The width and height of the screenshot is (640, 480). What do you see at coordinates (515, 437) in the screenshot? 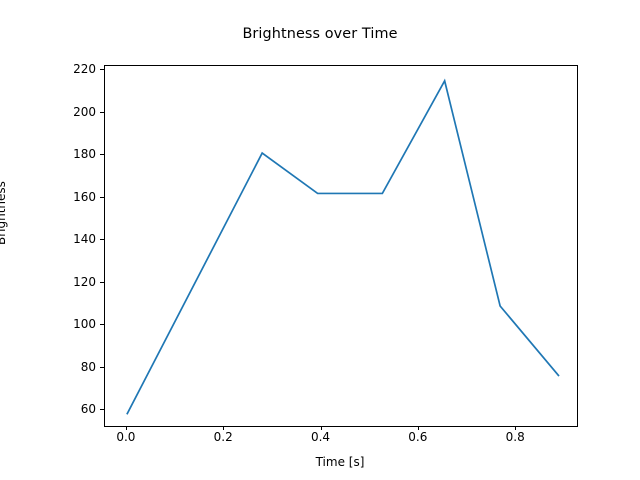
I see `x-tick-label: 0.8` at bounding box center [515, 437].